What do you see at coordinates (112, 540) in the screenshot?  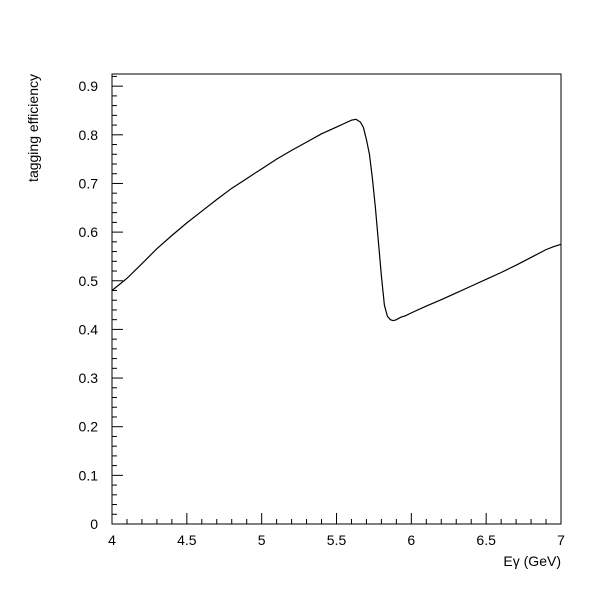 I see `x-tick-label: 4` at bounding box center [112, 540].